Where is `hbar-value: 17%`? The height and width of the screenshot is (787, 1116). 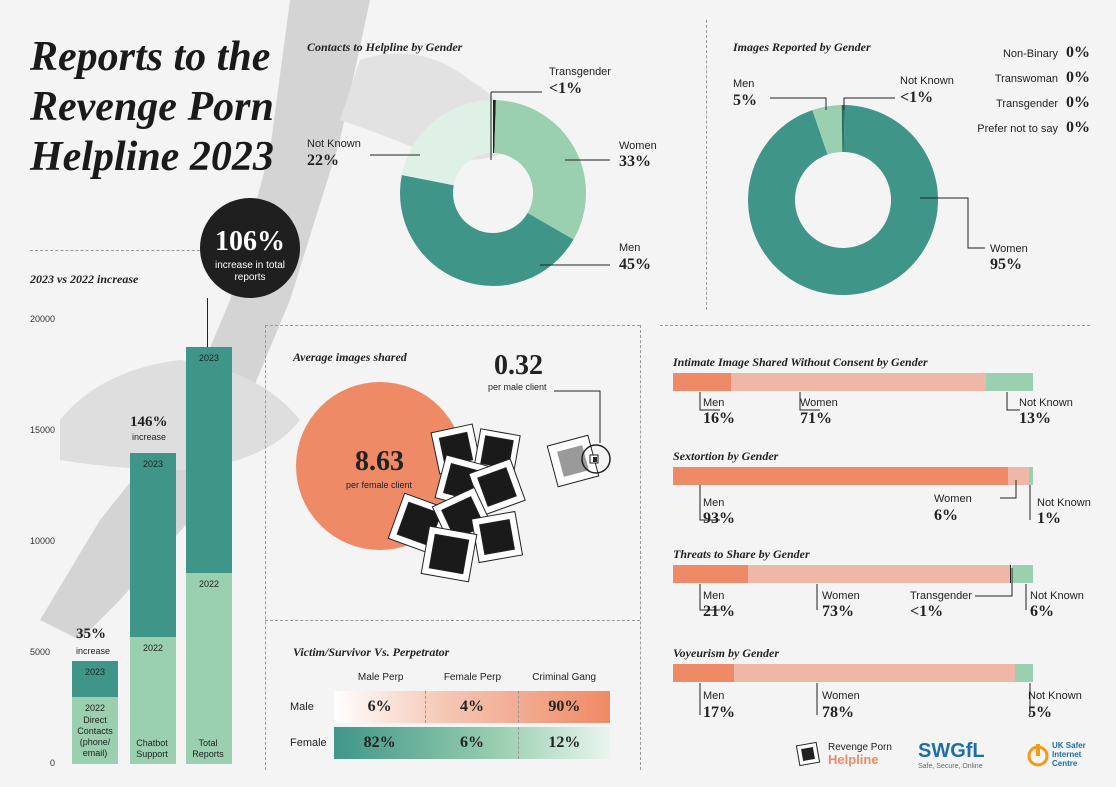
hbar-value: 17% is located at coordinates (719, 712).